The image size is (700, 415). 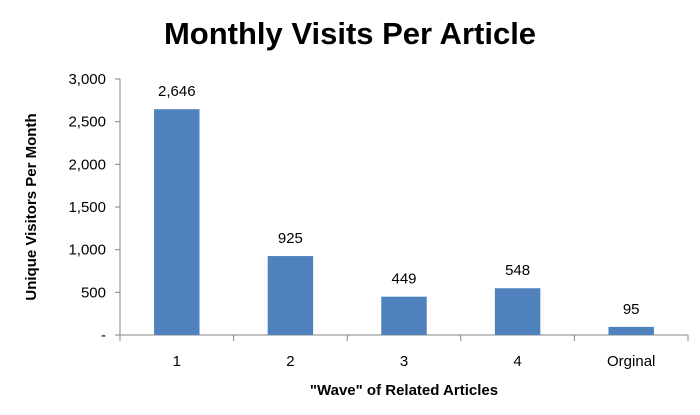 I want to click on x-tick-label: Orginal, so click(x=631, y=361).